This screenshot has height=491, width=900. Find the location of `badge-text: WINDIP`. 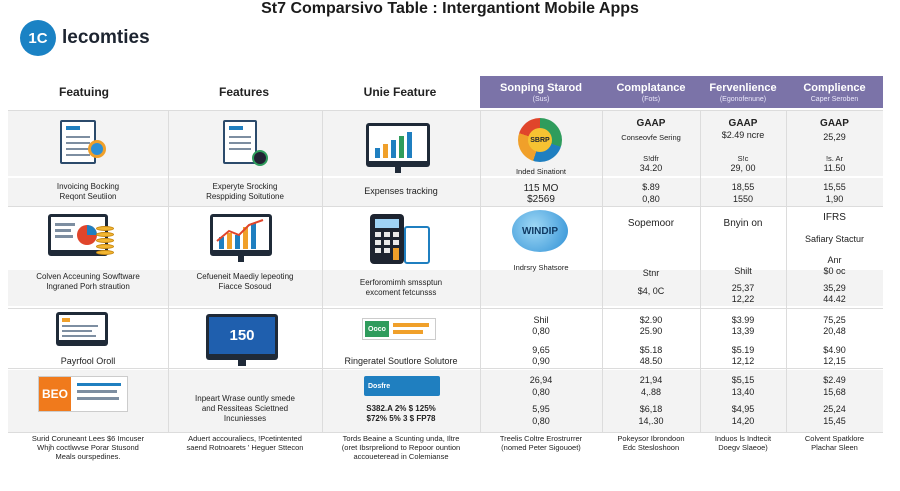

badge-text: WINDIP is located at coordinates (540, 231).